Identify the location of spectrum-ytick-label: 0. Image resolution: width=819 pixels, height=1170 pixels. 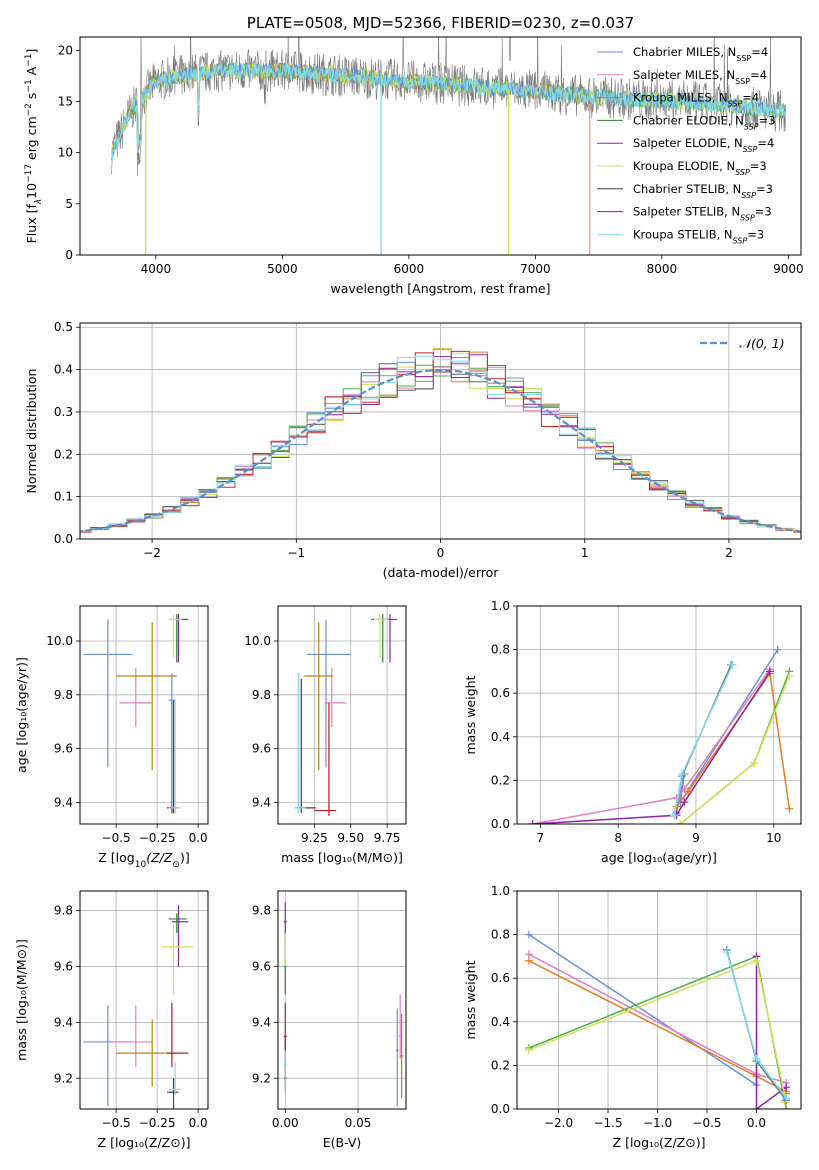
(69, 255).